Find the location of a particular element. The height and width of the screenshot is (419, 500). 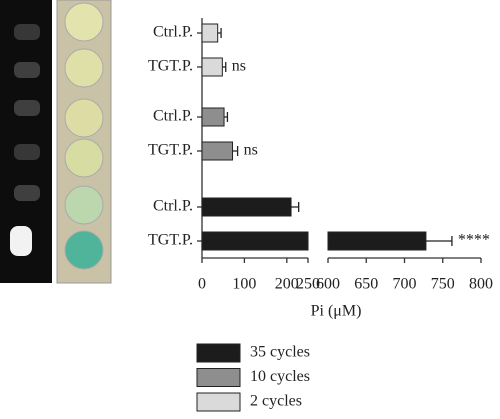

well-image is located at coordinates (84, 142).